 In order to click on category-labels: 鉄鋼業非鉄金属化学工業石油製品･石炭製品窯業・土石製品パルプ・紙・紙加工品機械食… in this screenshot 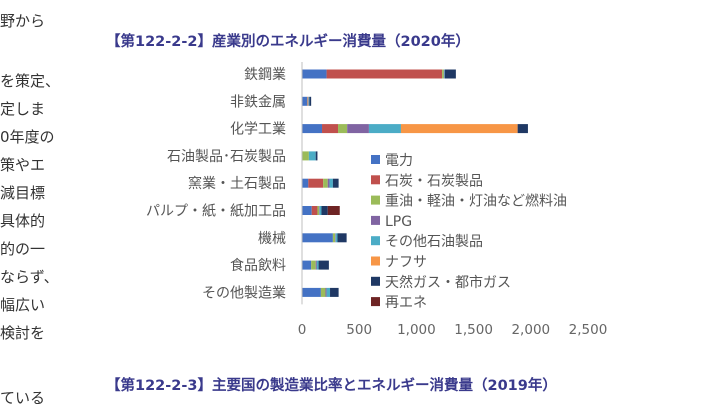, I will do `click(216, 184)`.